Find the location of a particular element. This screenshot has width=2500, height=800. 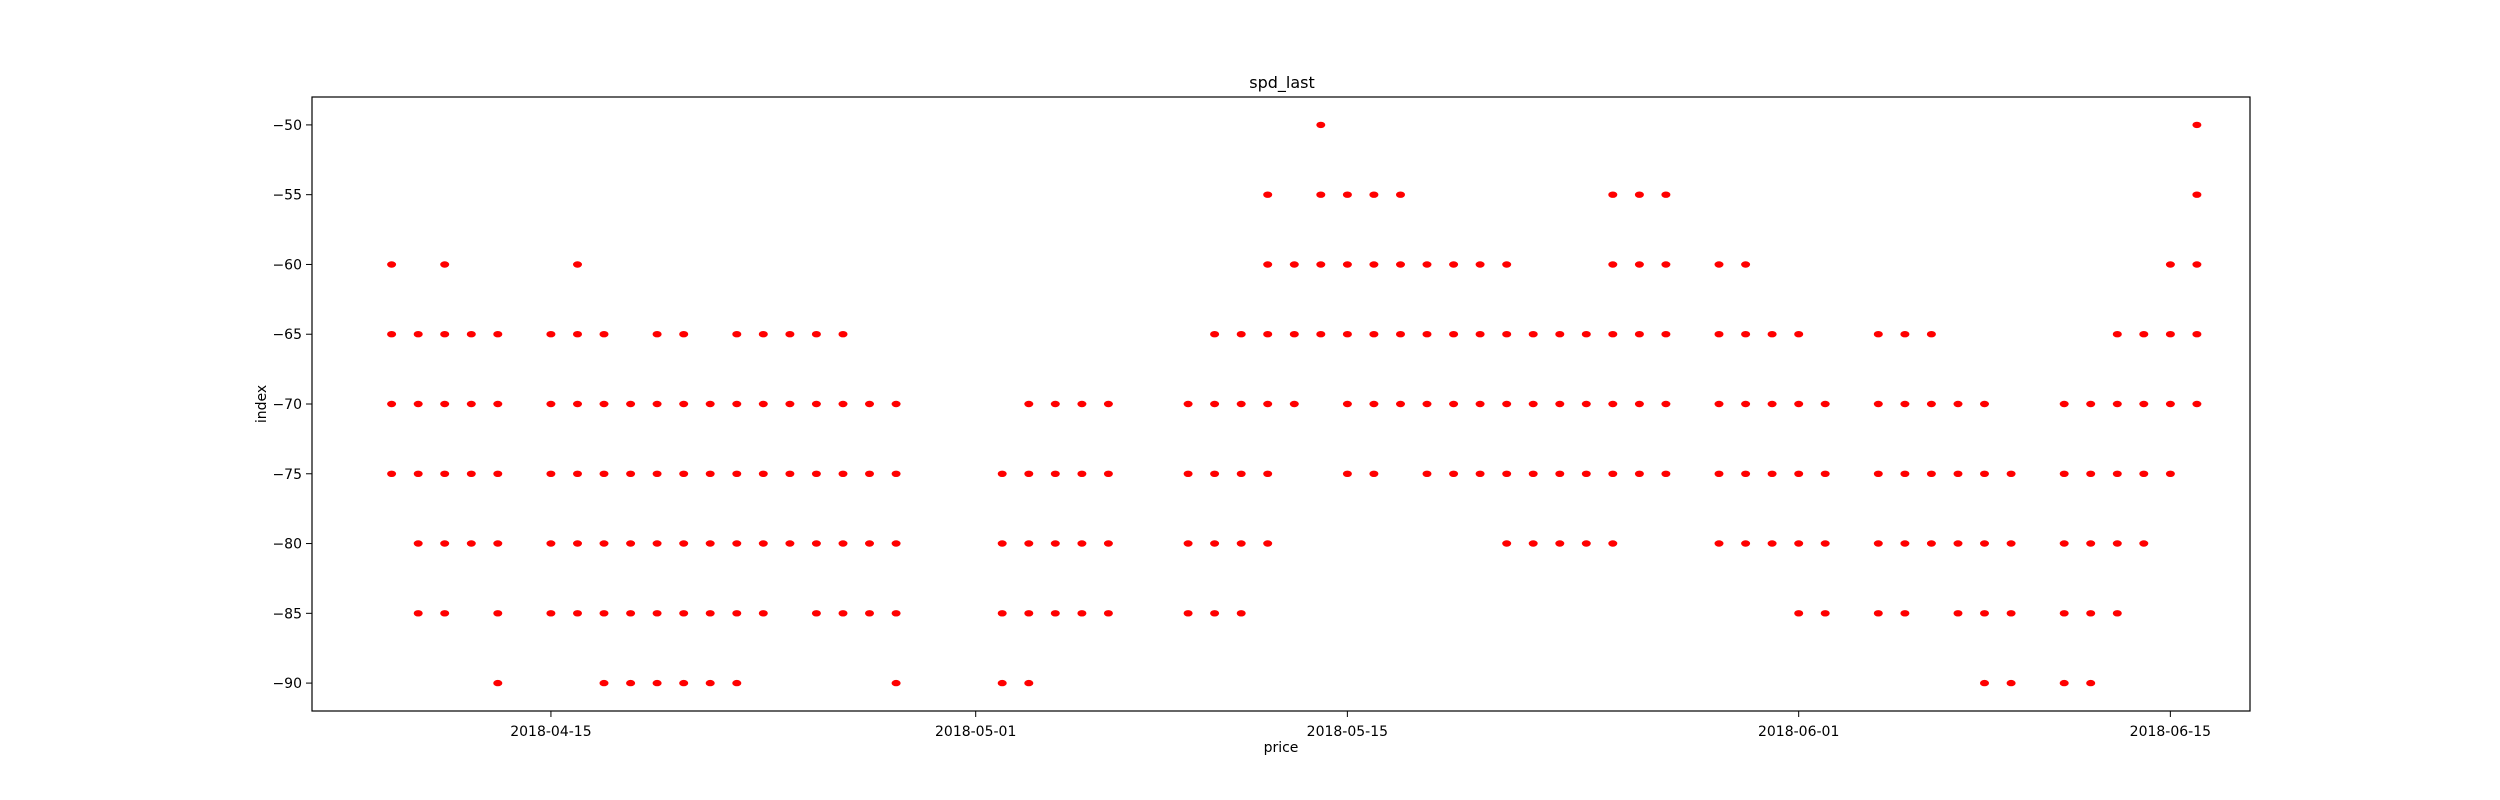

chart-title: spd_last is located at coordinates (1282, 83).